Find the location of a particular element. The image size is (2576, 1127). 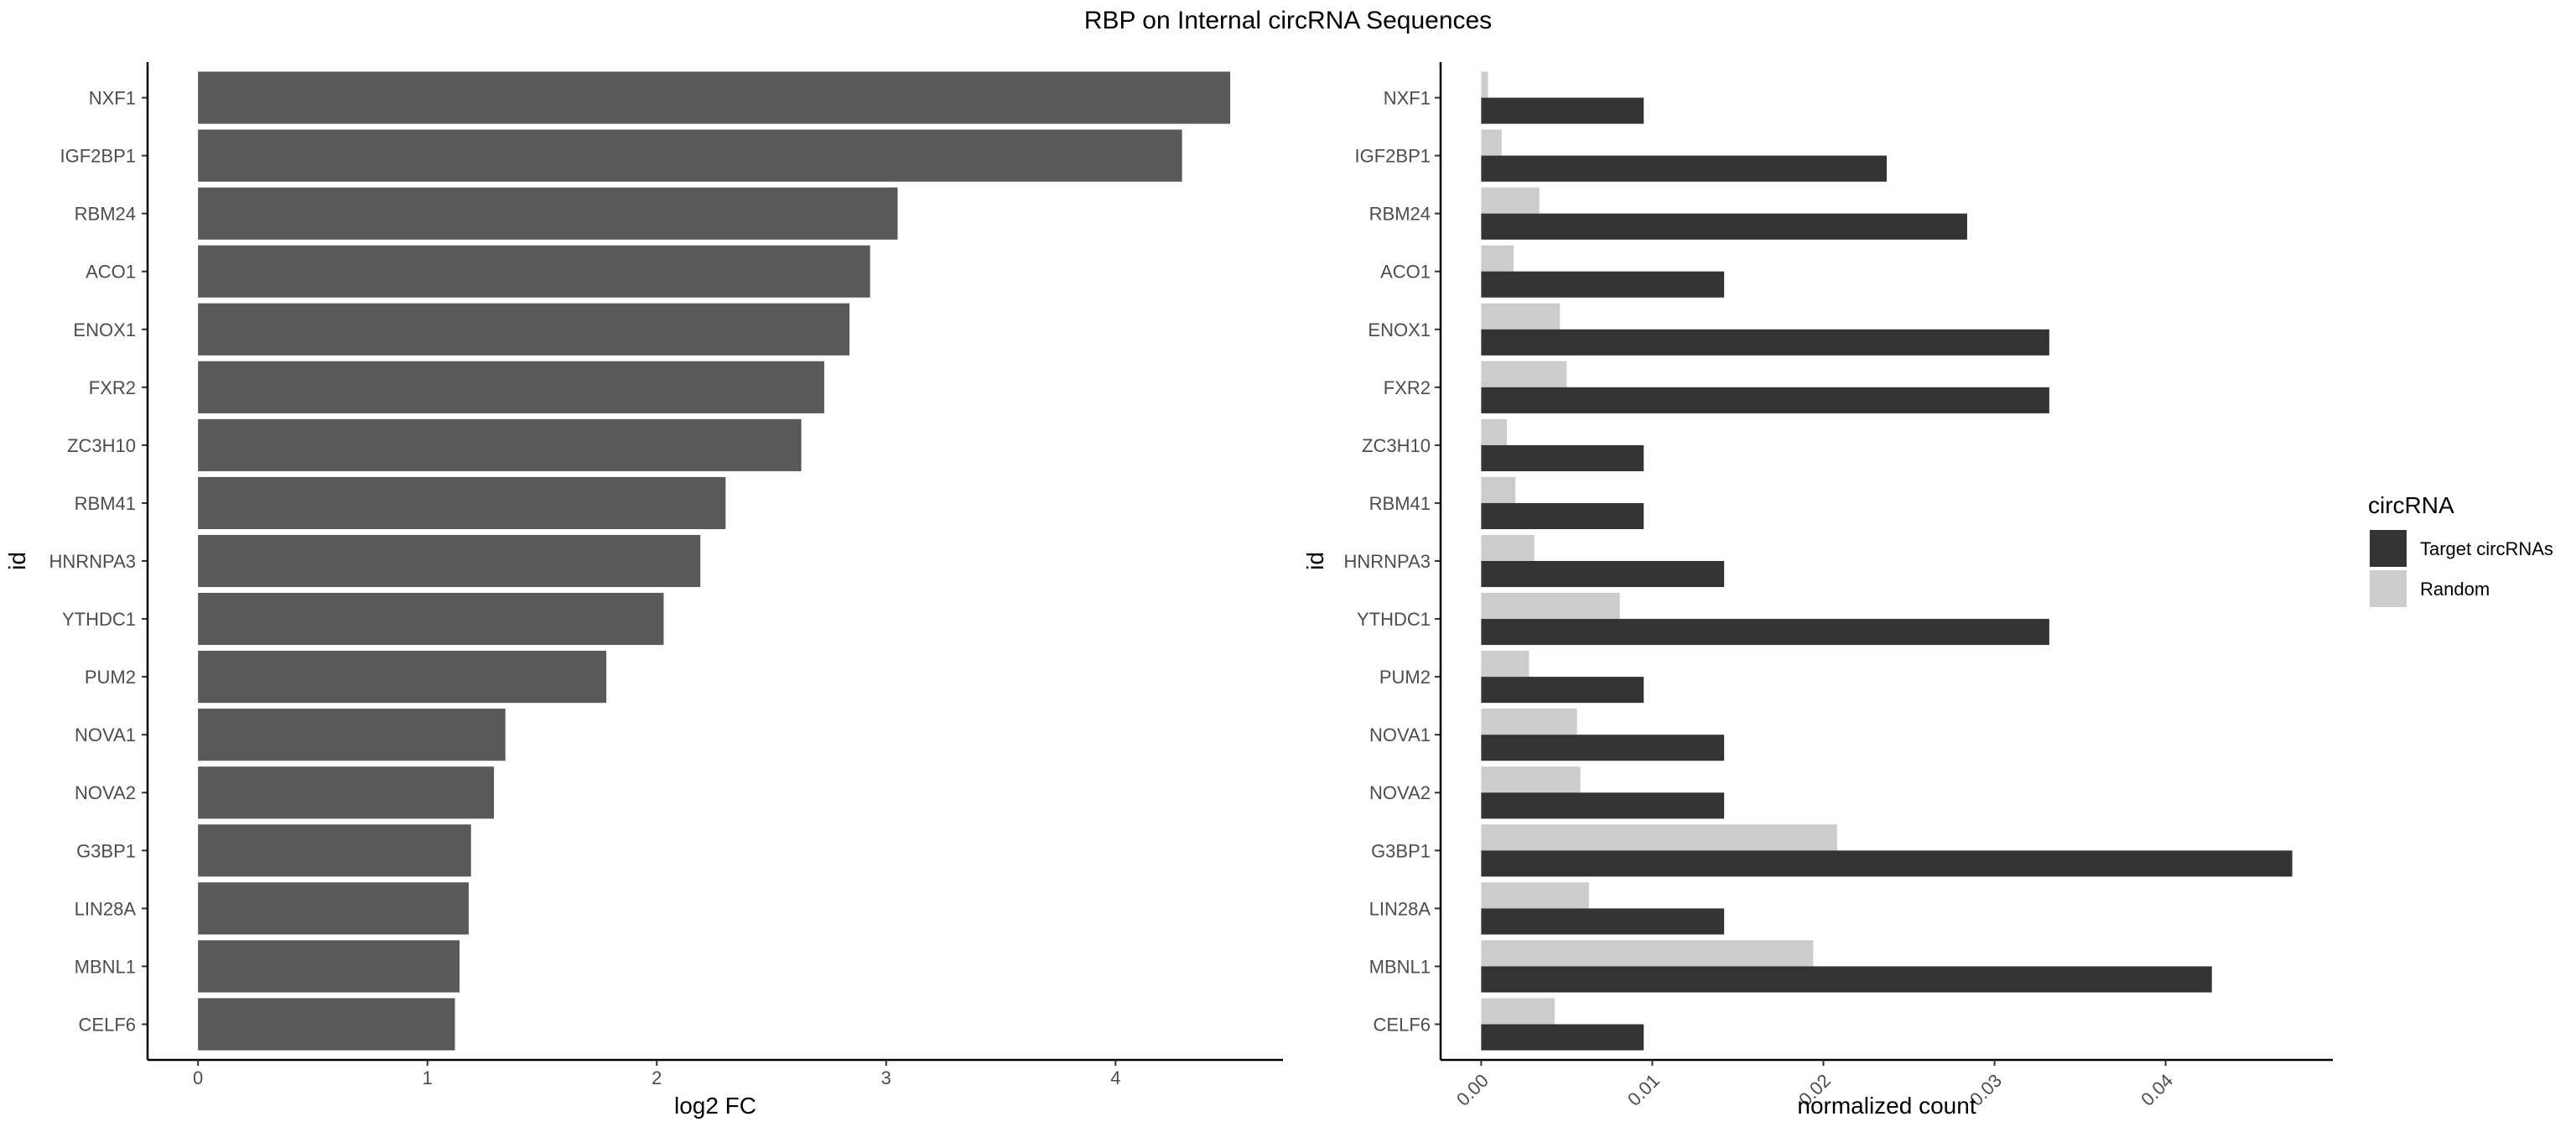

bar-target-circrnas-zc3h10 is located at coordinates (1562, 457).